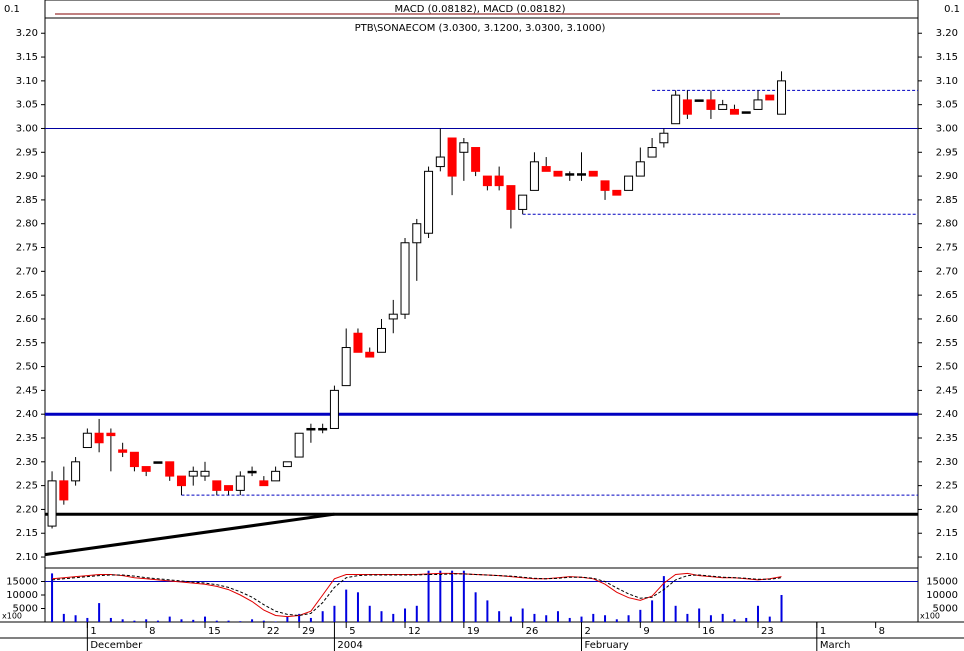  I want to click on x-tick-label: 8, so click(152, 631).